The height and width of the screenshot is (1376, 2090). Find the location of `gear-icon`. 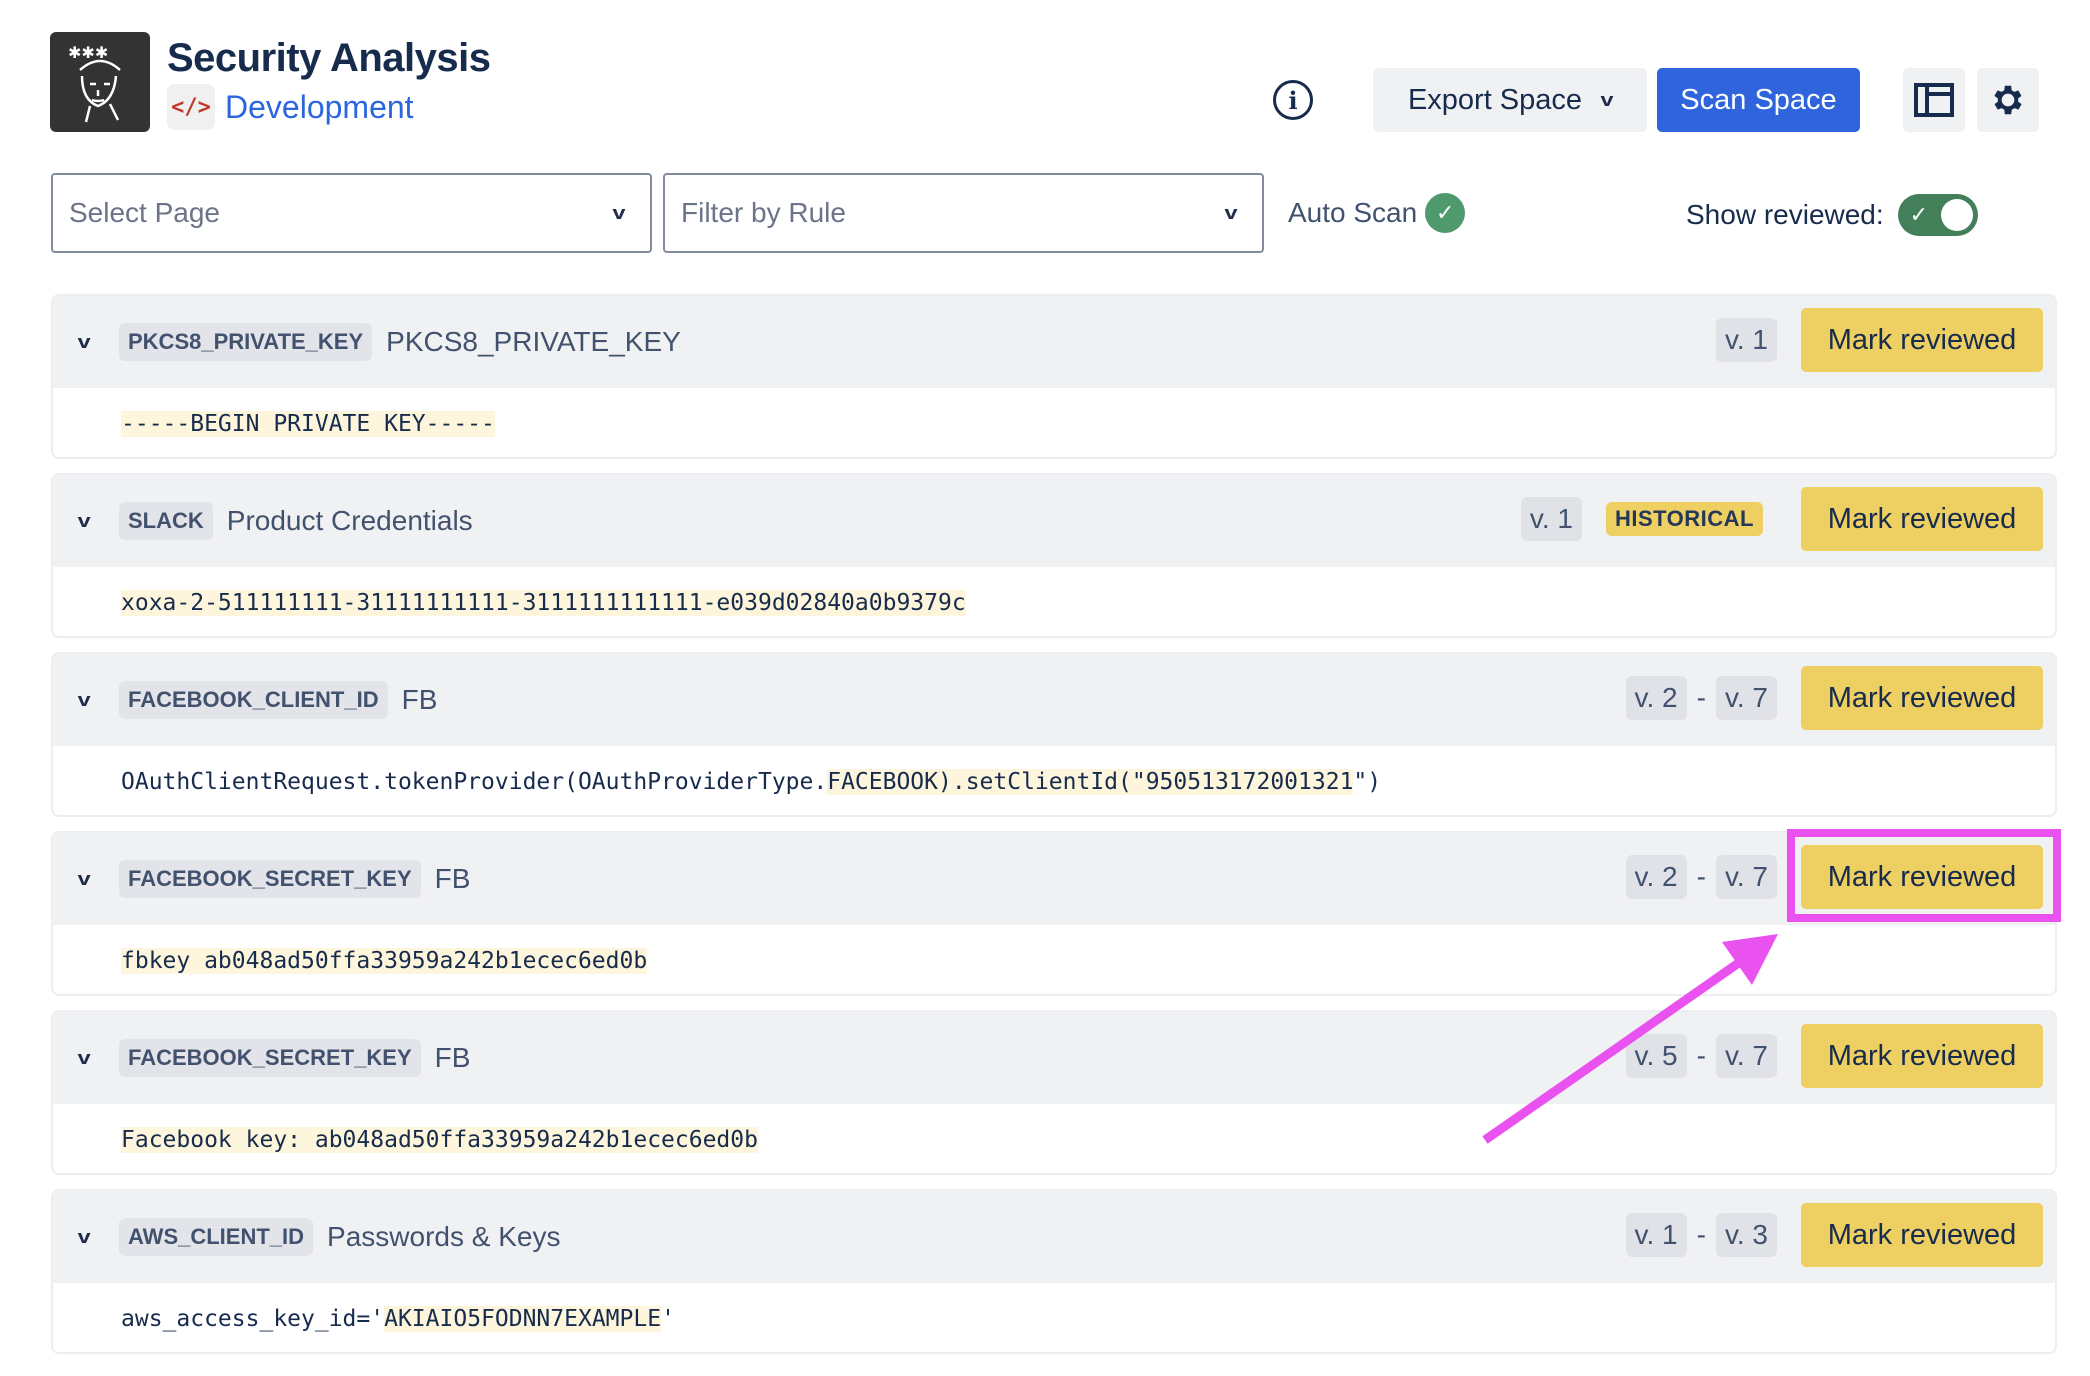

gear-icon is located at coordinates (2008, 100).